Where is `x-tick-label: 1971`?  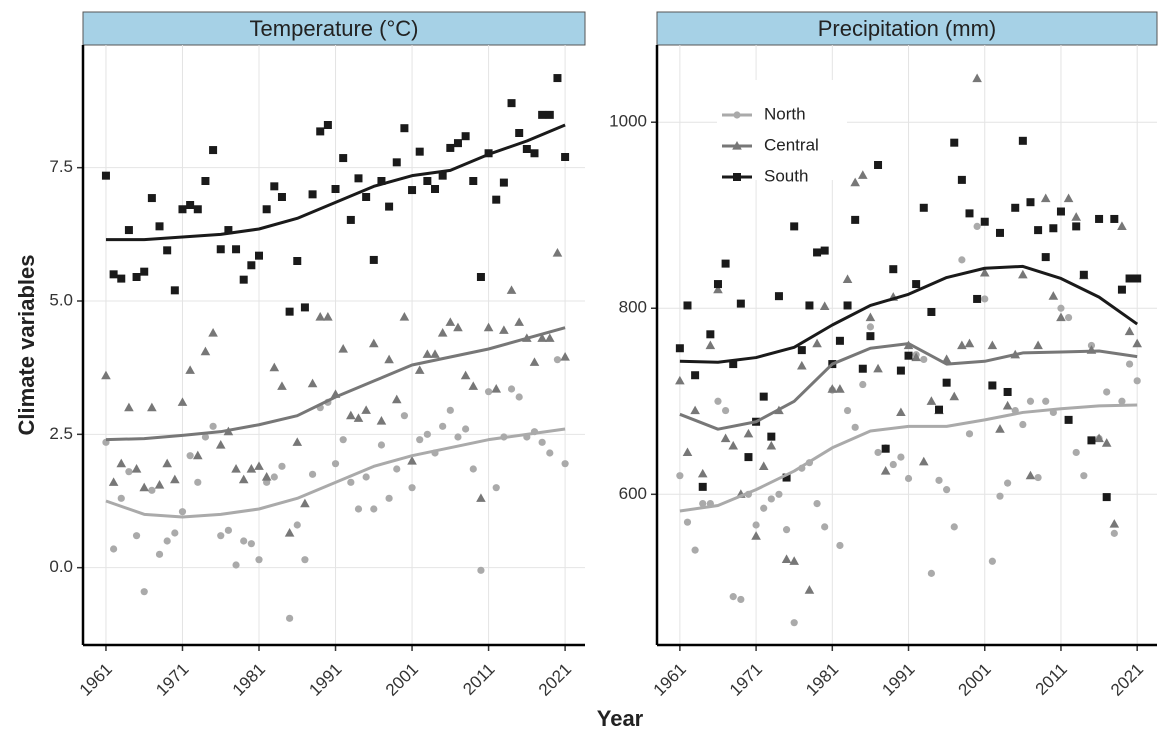 x-tick-label: 1971 is located at coordinates (172, 680).